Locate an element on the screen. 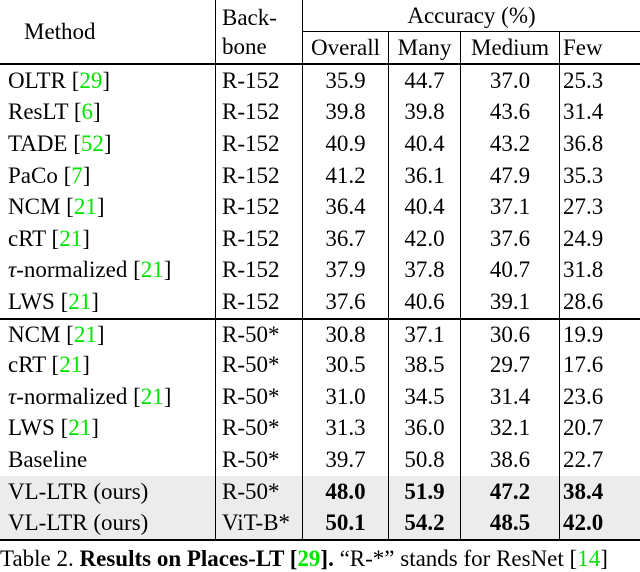  table-row: VL-LTR (ours) ViT-B* 50.1 54.2 48.5 42.0 is located at coordinates (320, 523).